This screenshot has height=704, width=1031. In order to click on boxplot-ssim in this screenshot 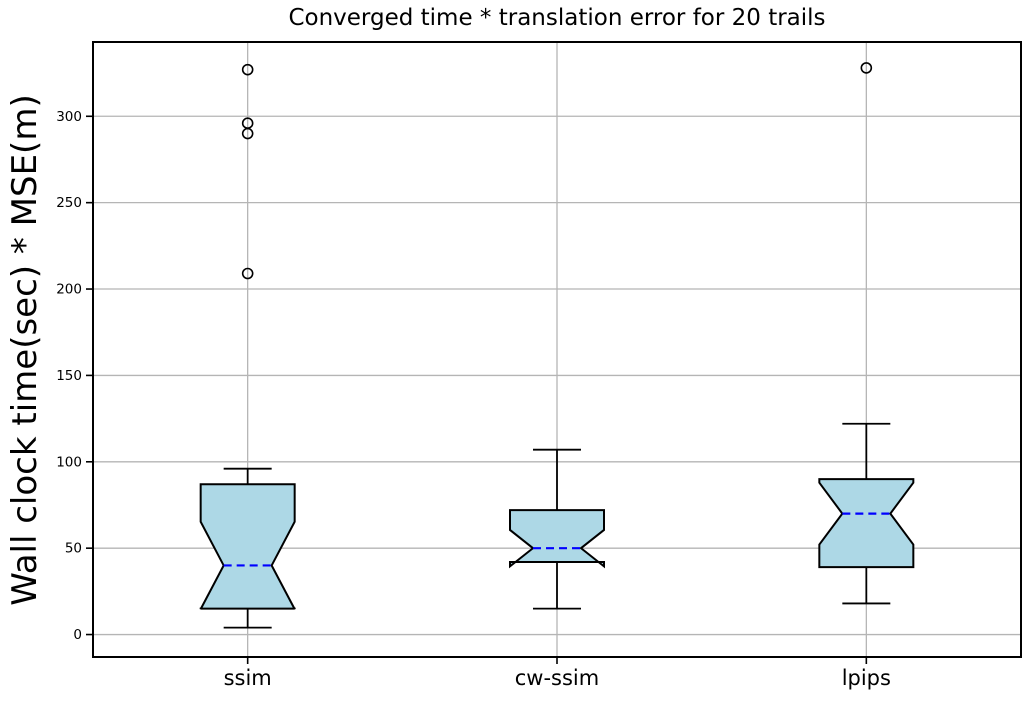, I will do `click(247, 346)`.